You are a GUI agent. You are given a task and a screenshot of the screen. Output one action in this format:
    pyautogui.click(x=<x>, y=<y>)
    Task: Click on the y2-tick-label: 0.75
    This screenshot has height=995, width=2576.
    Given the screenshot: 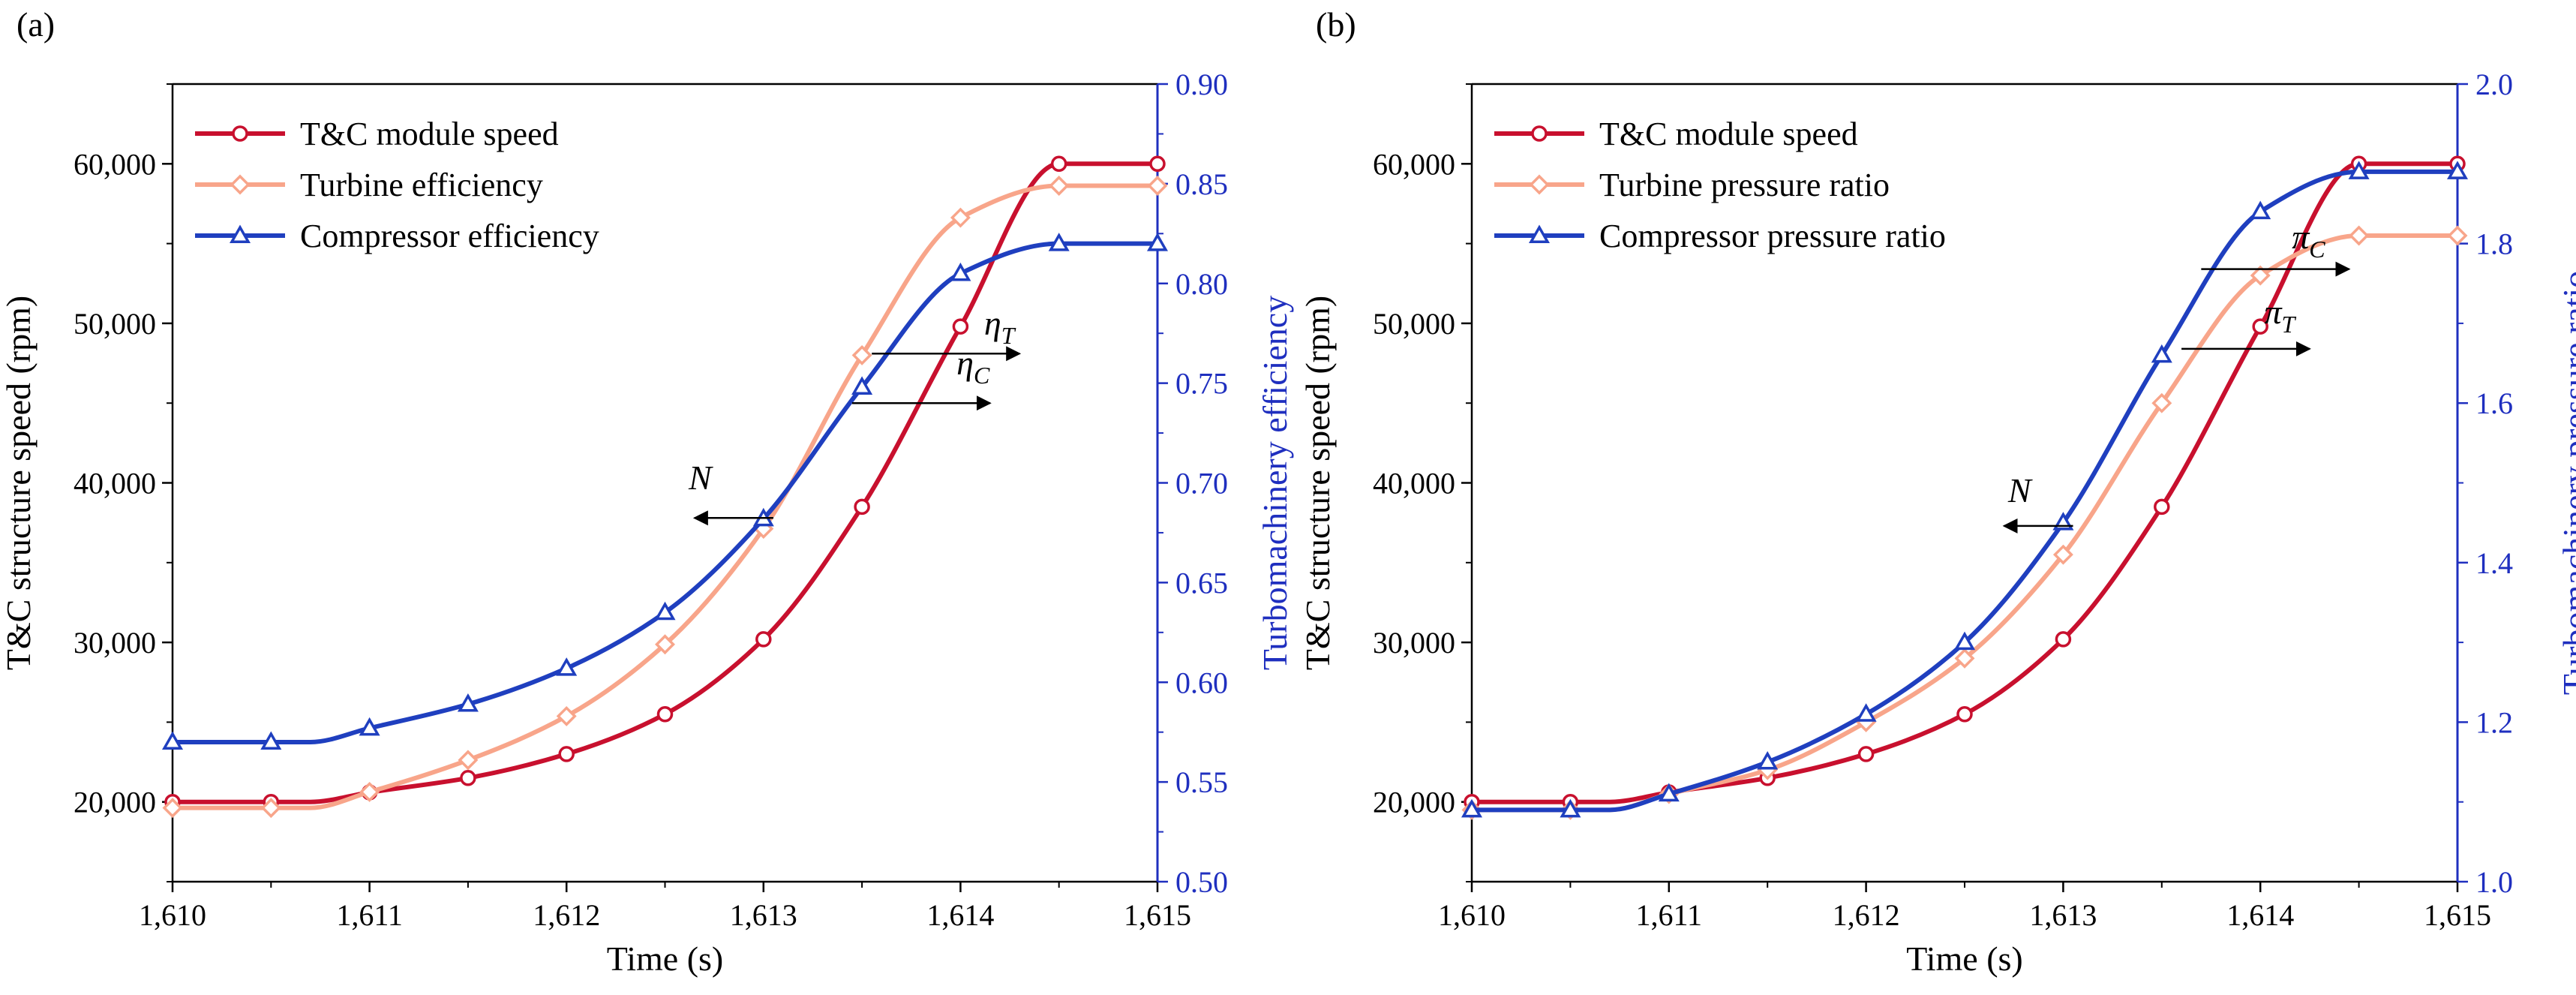 What is the action you would take?
    pyautogui.click(x=1201, y=384)
    